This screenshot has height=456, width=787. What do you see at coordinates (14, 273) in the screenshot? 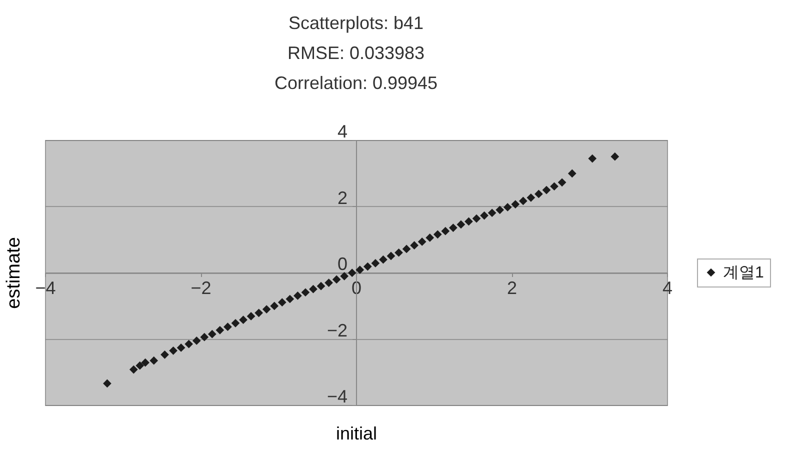
I see `y-axis-title: estimate` at bounding box center [14, 273].